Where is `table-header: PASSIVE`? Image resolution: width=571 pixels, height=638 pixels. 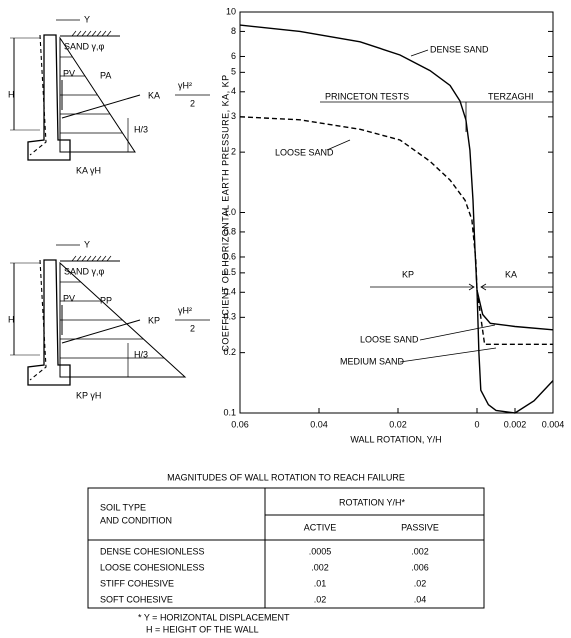 table-header: PASSIVE is located at coordinates (420, 527).